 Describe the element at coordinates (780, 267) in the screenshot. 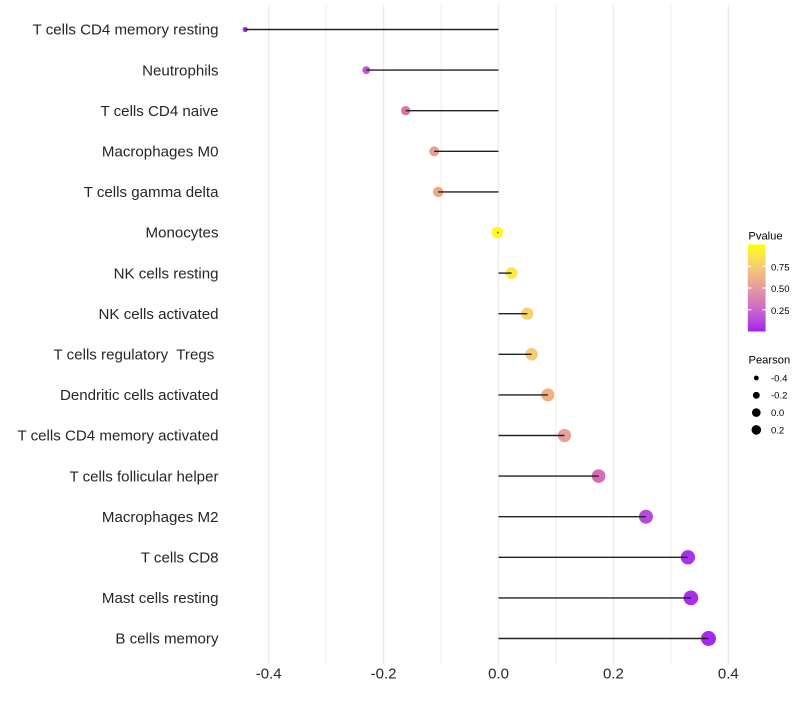

I see `svg-text: 0.75` at that location.